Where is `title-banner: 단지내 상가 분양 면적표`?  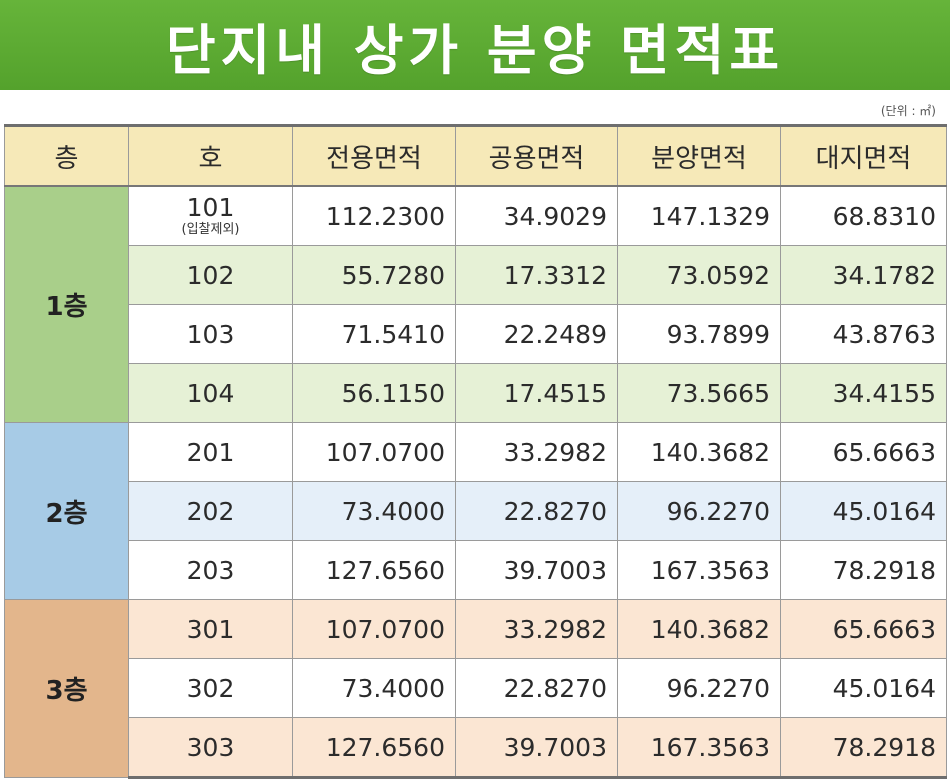 title-banner: 단지내 상가 분양 면적표 is located at coordinates (475, 45).